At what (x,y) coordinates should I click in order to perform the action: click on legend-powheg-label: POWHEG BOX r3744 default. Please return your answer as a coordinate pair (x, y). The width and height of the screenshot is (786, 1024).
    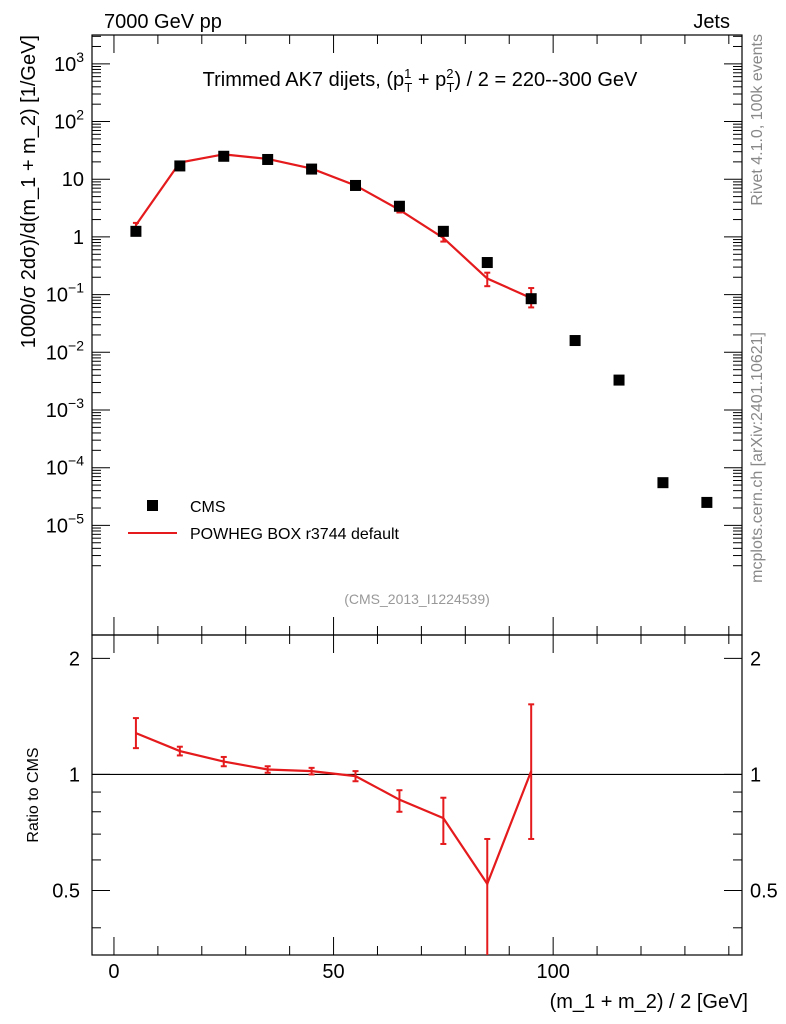
    Looking at the image, I should click on (295, 534).